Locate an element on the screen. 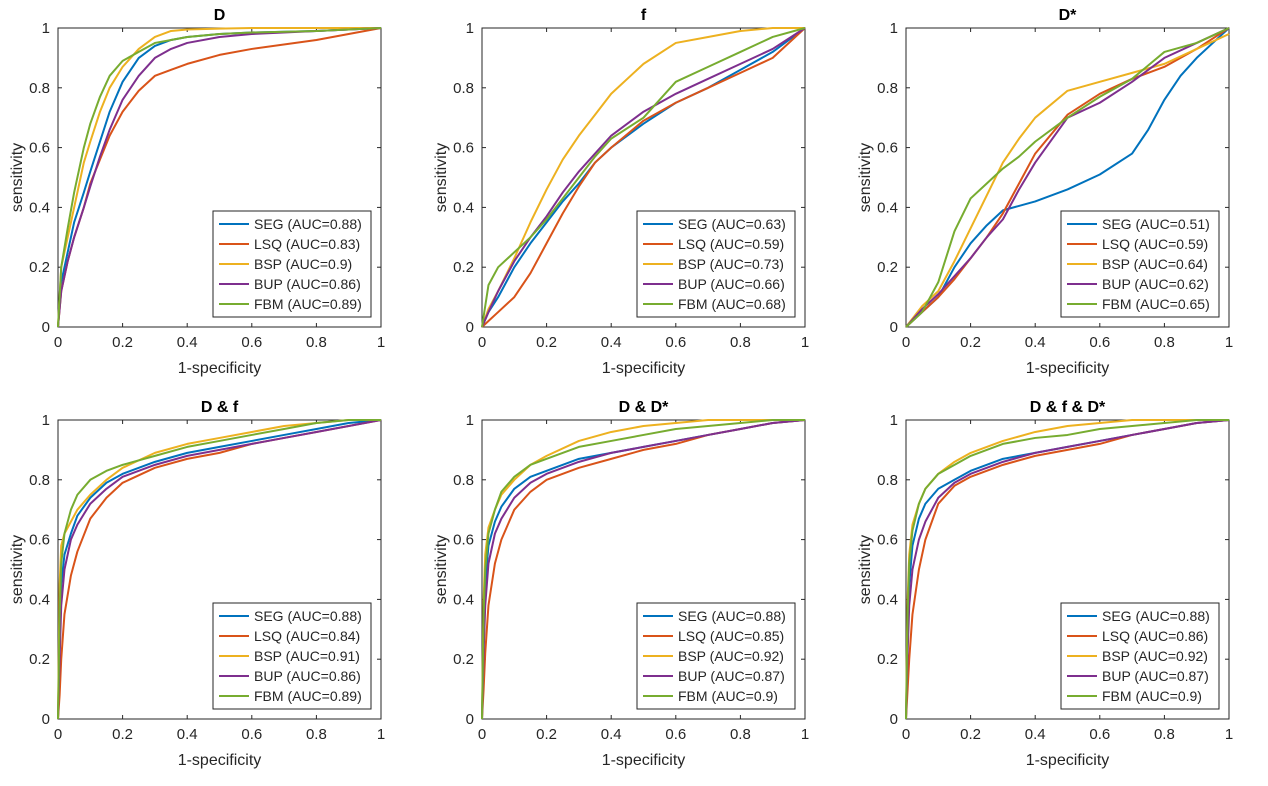 The height and width of the screenshot is (786, 1268). chart-title: D & f & D* is located at coordinates (1068, 407).